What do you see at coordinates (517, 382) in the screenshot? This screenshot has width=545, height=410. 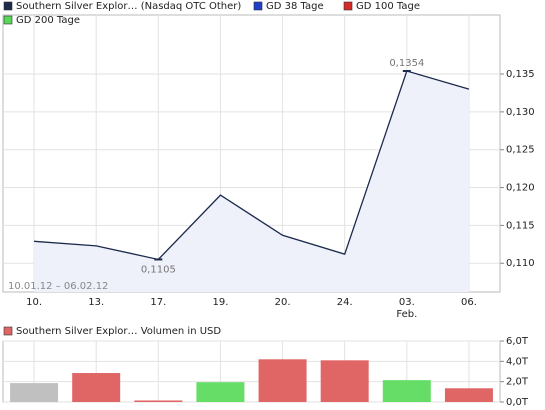 I see `y-tick-label: 2,0T` at bounding box center [517, 382].